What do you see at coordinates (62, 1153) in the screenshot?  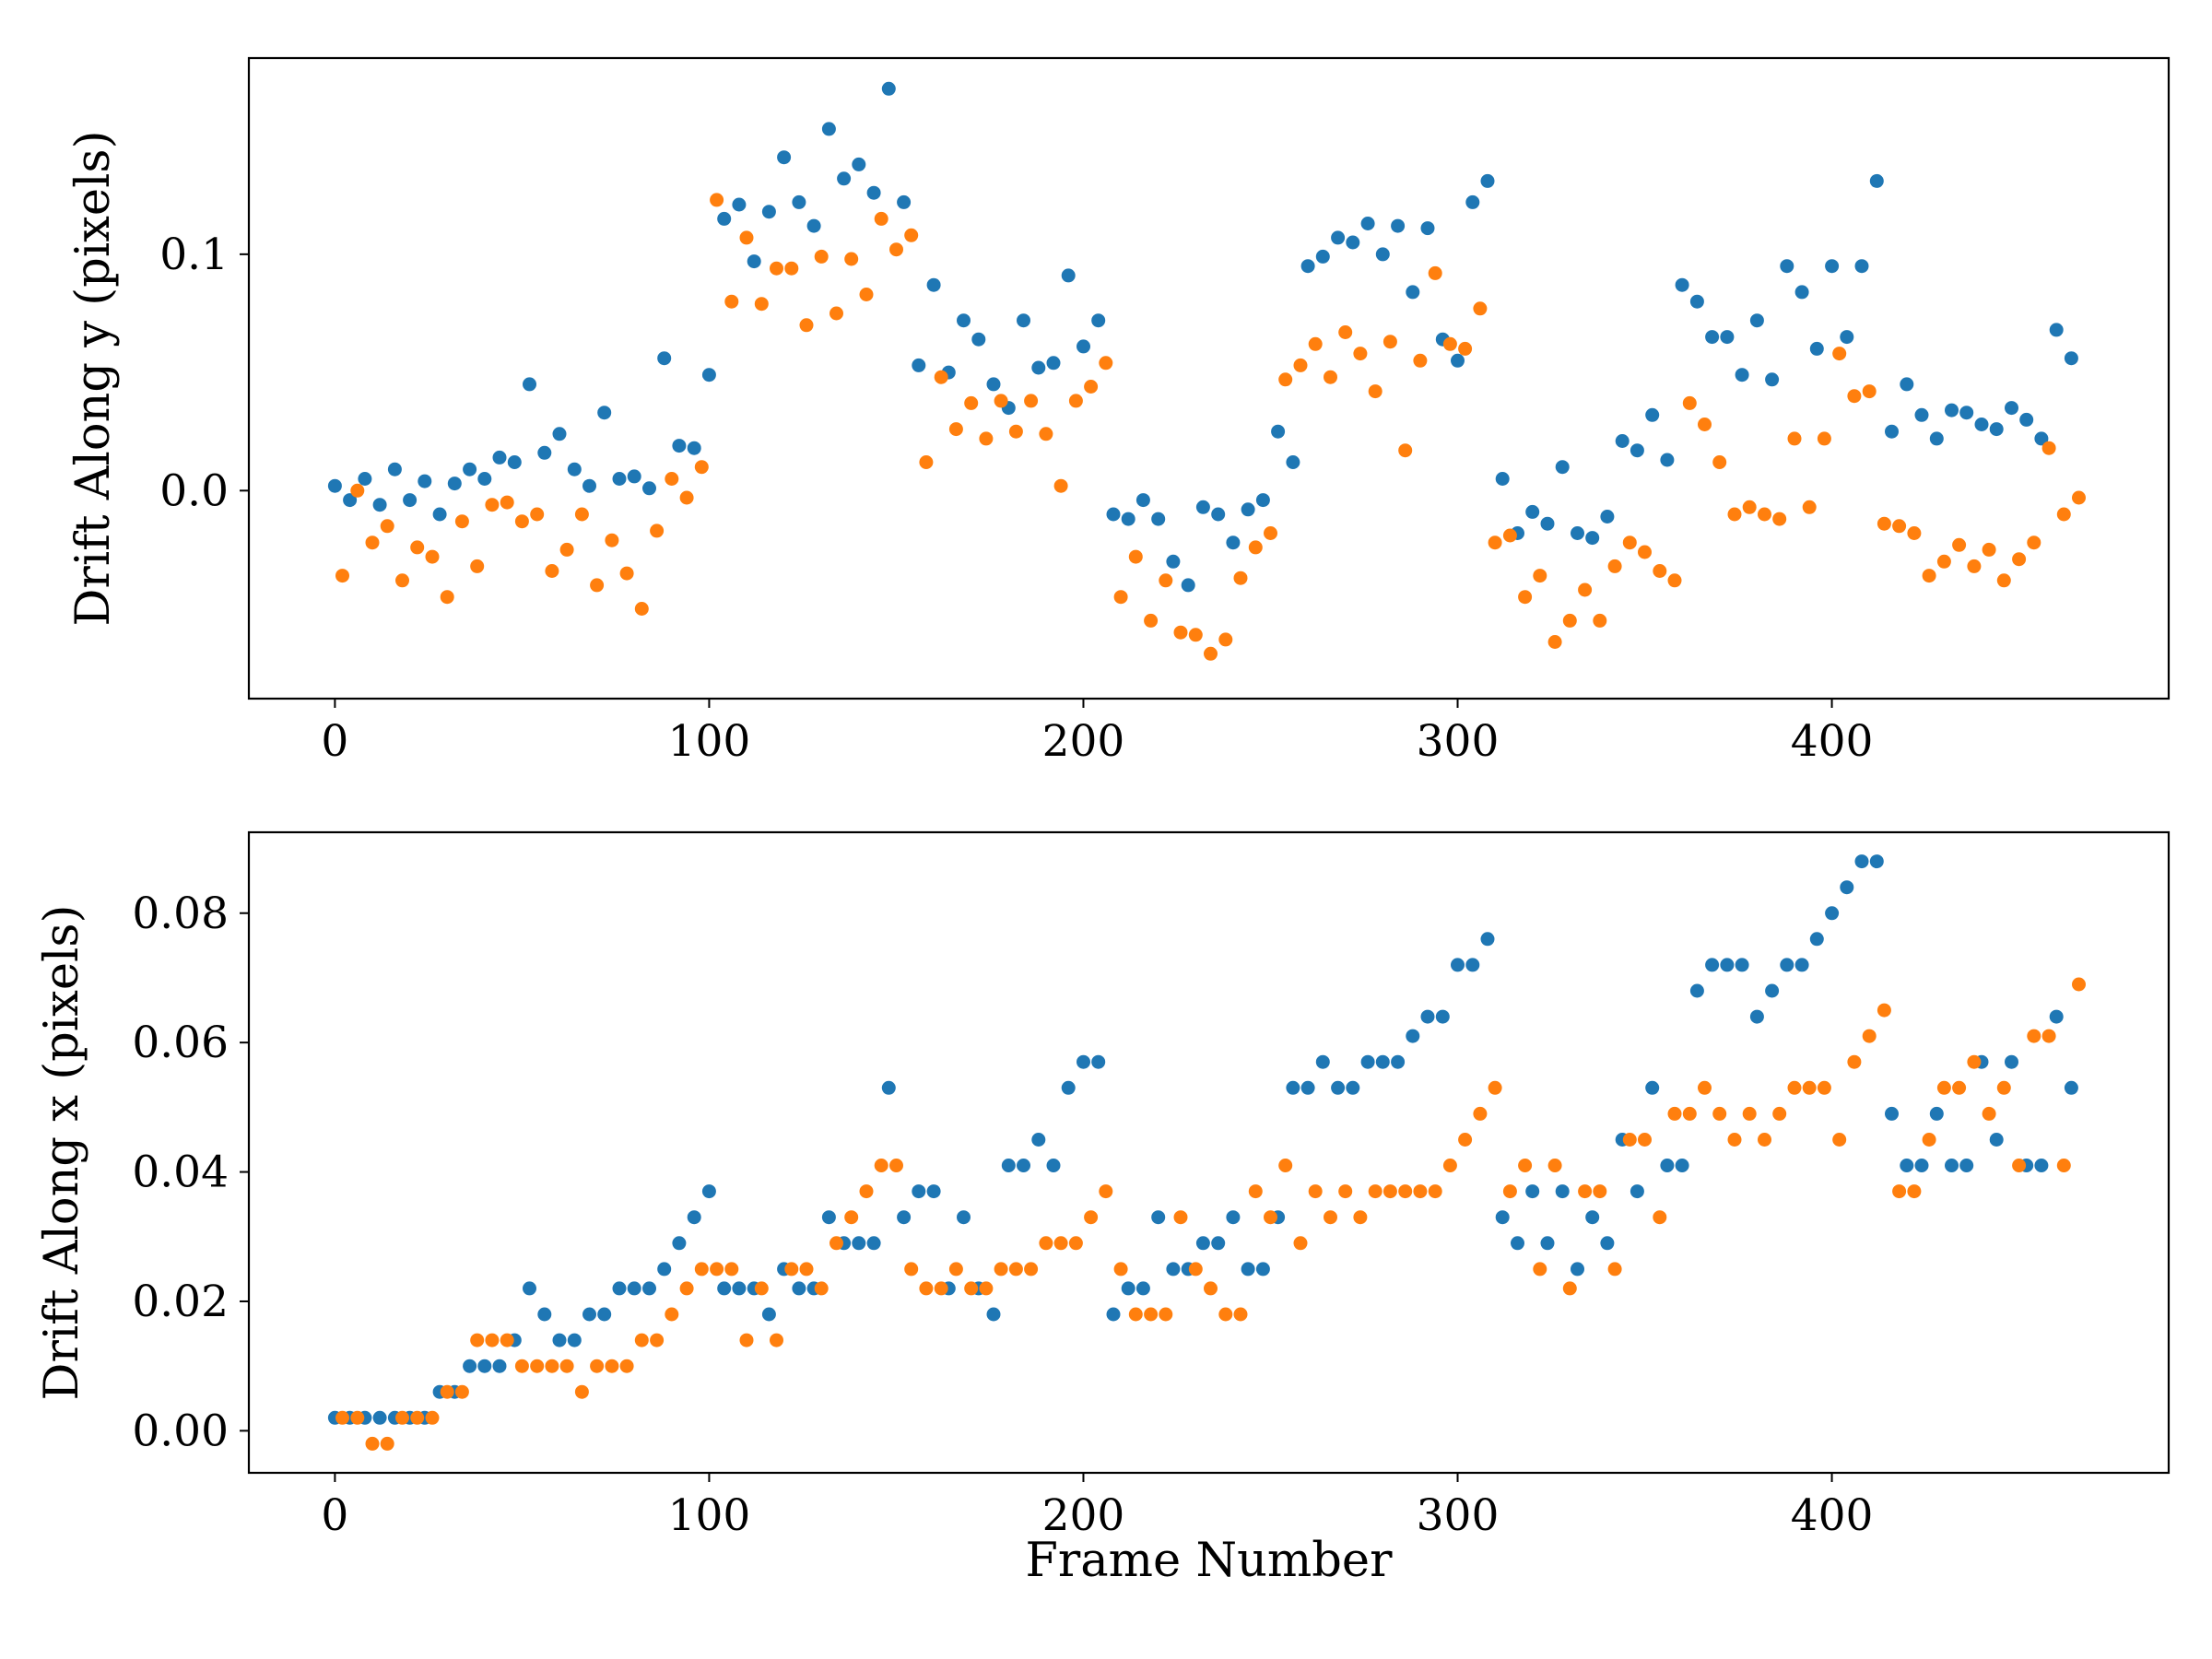 I see `y-axis-label: Drift Along x (pixels)` at bounding box center [62, 1153].